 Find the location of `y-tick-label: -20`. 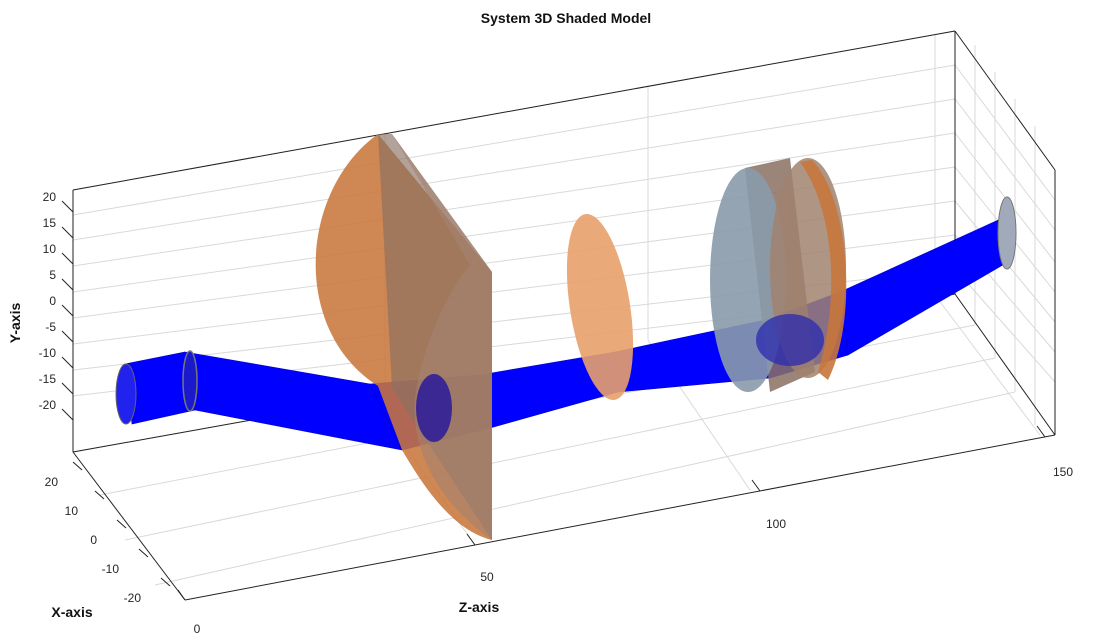

y-tick-label: -20 is located at coordinates (48, 405).